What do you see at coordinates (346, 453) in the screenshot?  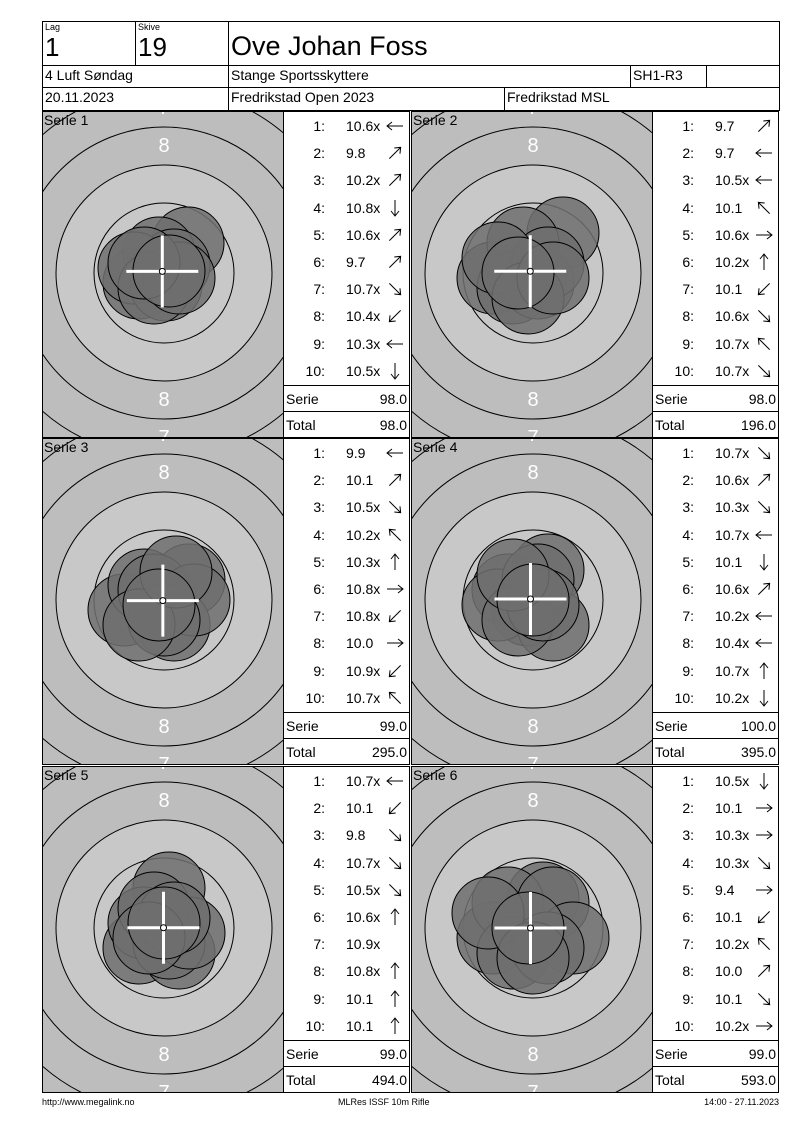 I see `shot-row: 1: 9.9` at bounding box center [346, 453].